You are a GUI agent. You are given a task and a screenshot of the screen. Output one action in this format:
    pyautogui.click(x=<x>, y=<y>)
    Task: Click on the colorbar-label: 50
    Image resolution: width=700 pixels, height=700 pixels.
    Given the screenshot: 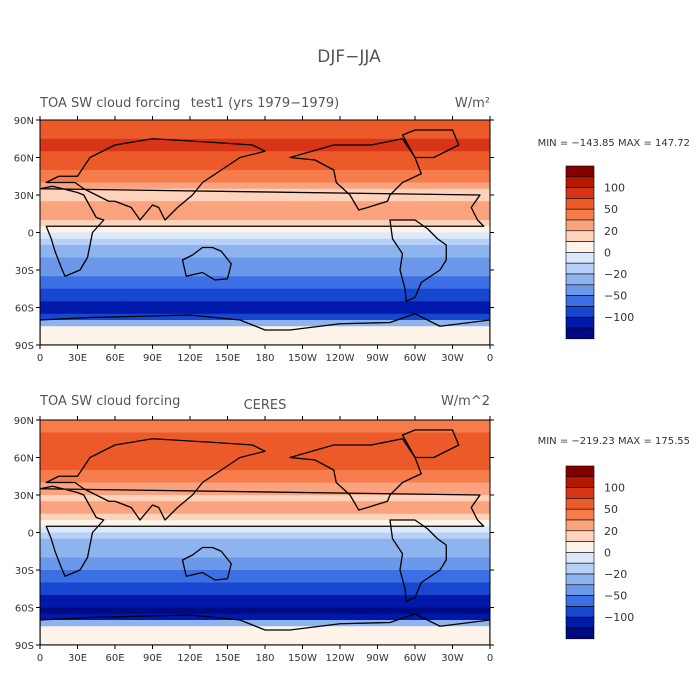 What is the action you would take?
    pyautogui.click(x=611, y=209)
    